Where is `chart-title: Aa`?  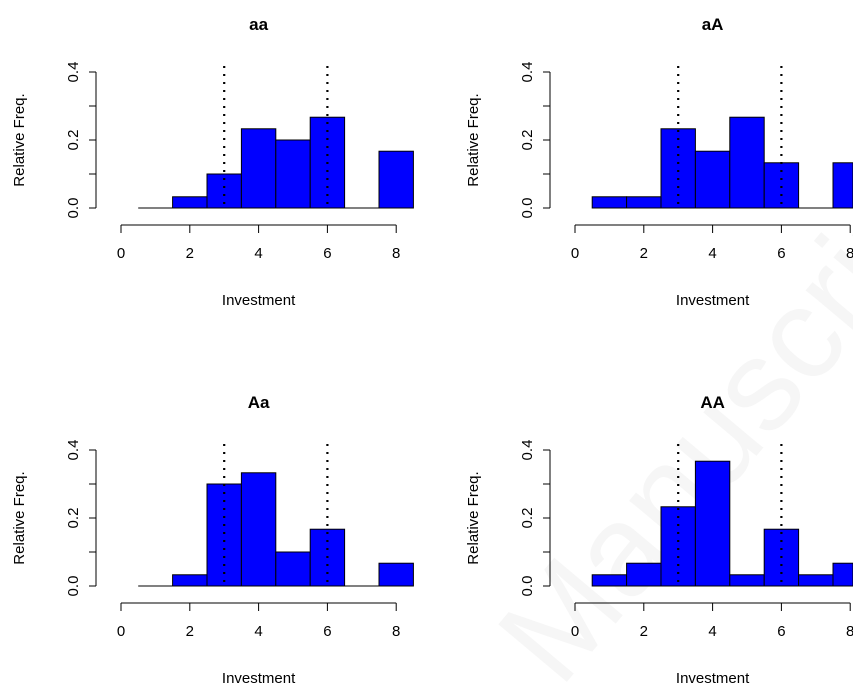 chart-title: Aa is located at coordinates (259, 402).